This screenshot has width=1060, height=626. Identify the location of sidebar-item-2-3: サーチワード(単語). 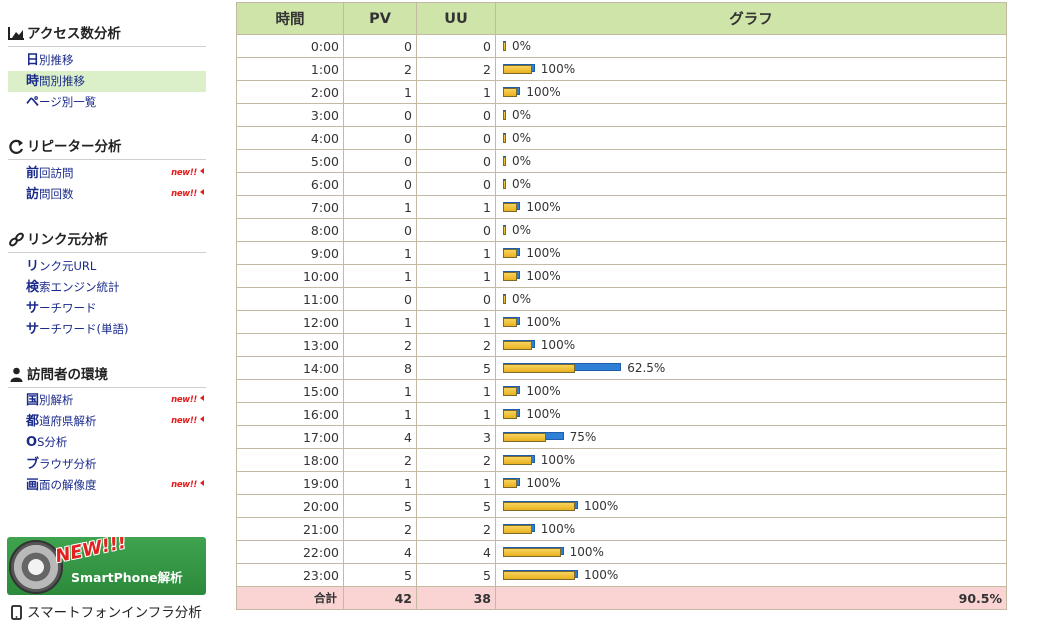
(107, 329).